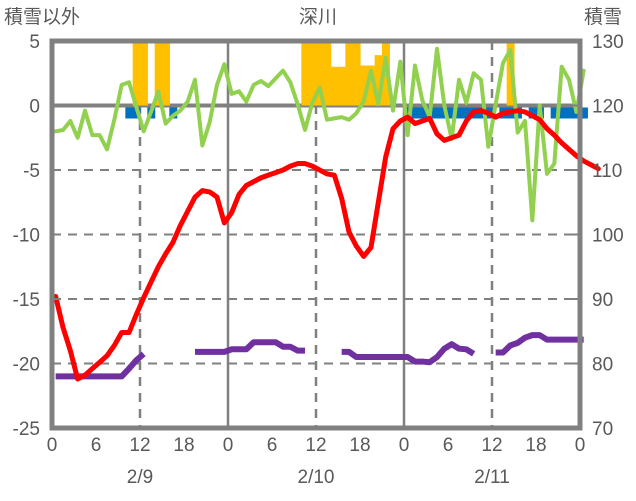 Image resolution: width=636 pixels, height=501 pixels. I want to click on y-tick-label-right: 110, so click(607, 171).